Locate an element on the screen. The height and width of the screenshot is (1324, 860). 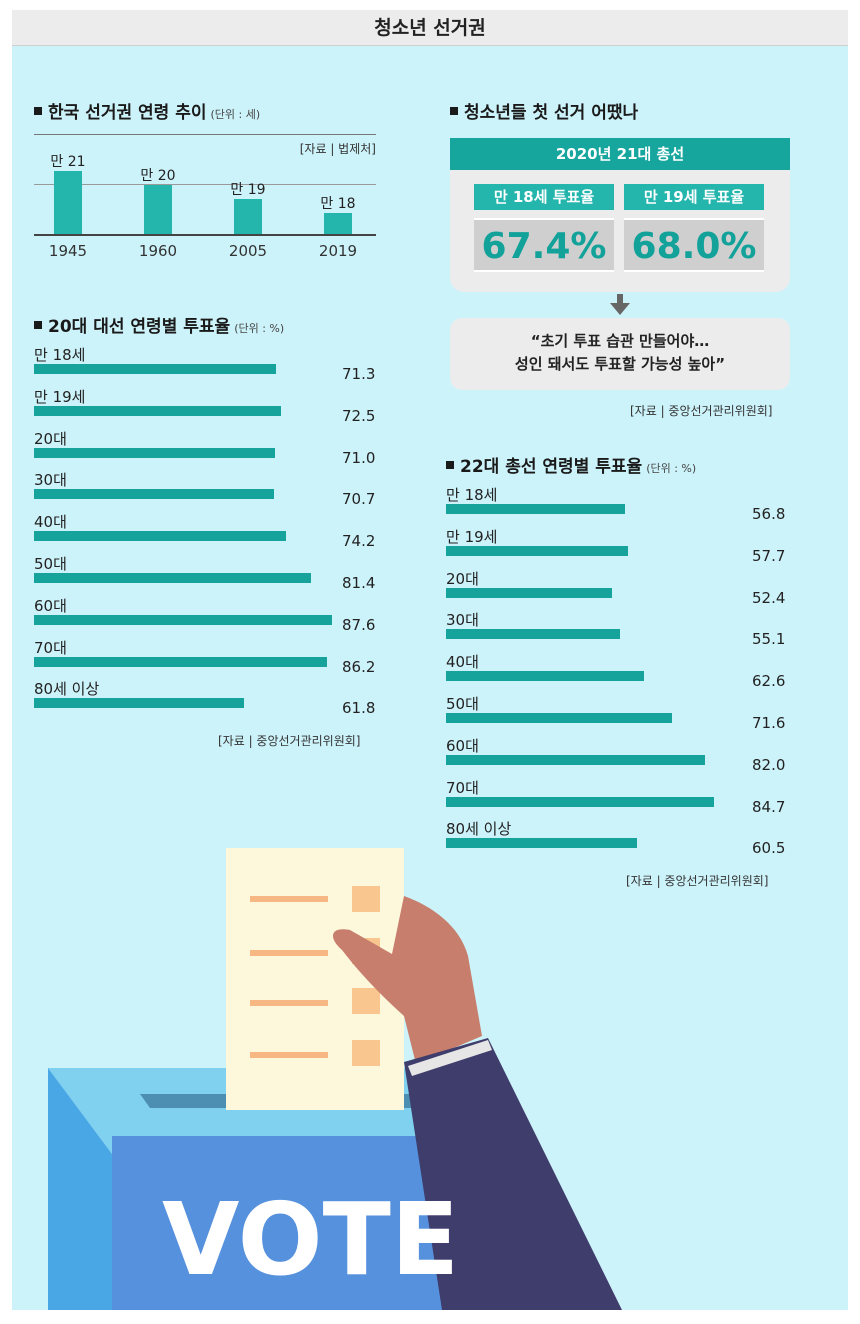
value-label: 71.0 is located at coordinates (359, 457).